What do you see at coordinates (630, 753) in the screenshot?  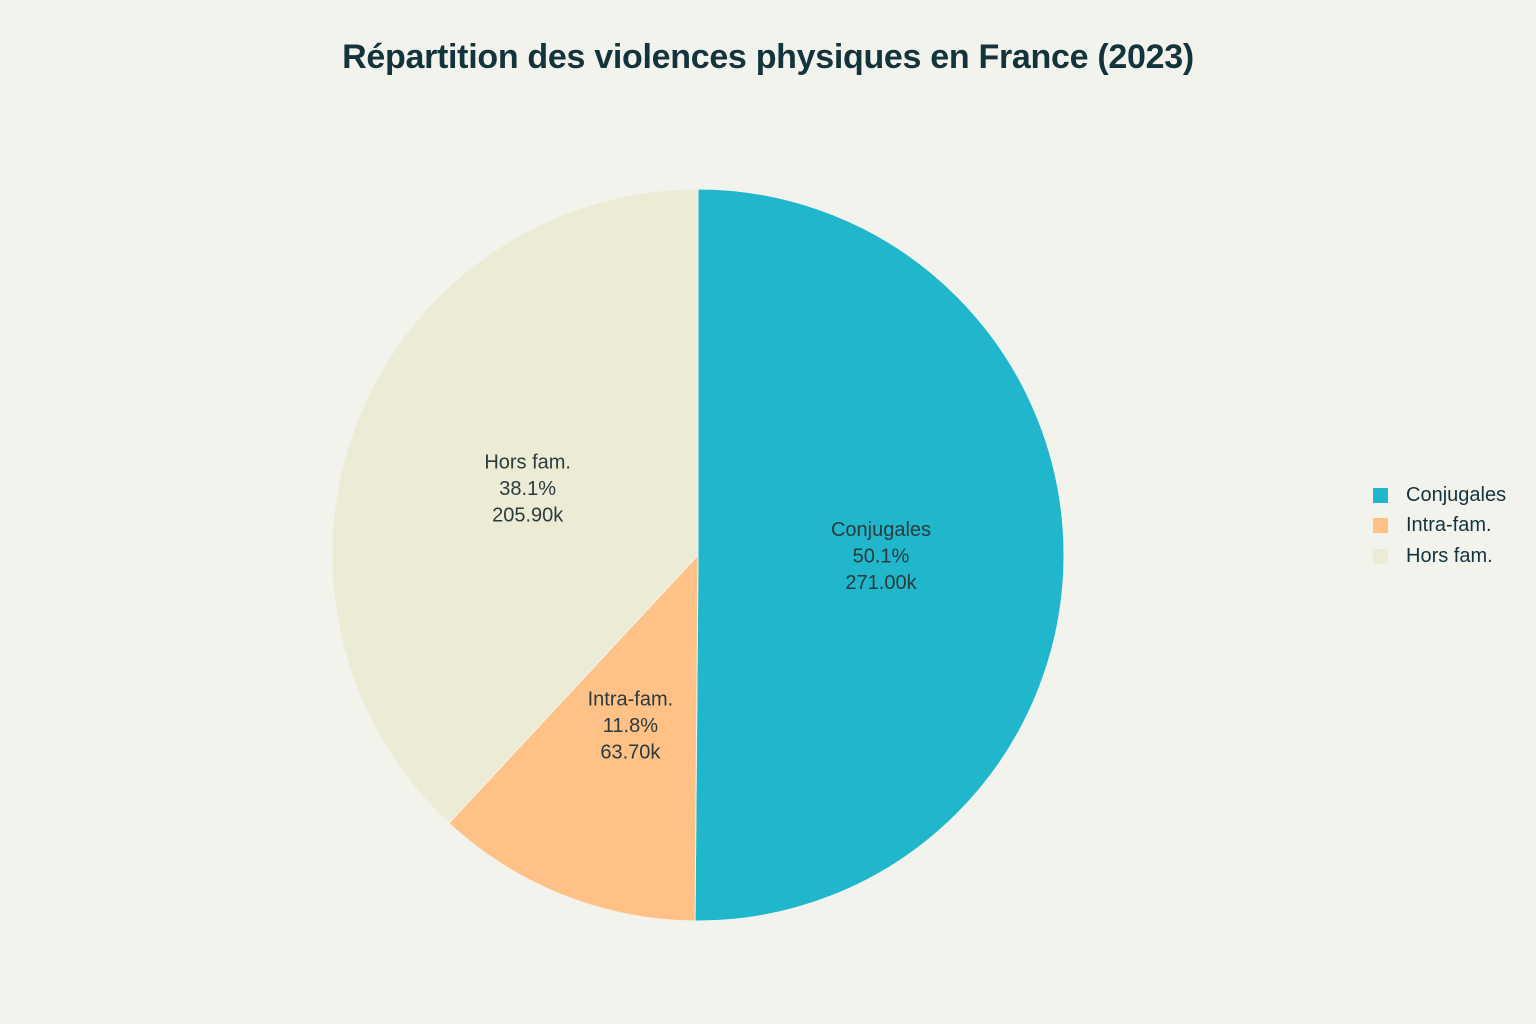 I see `slice-value-label: 63.70k` at bounding box center [630, 753].